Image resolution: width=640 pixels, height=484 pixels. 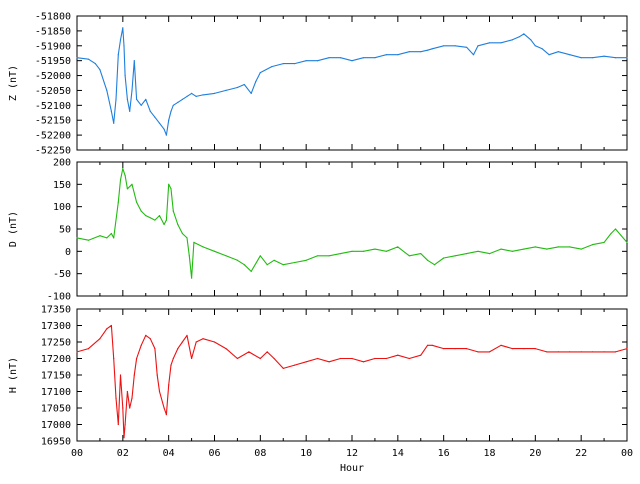 What do you see at coordinates (62, 185) in the screenshot?
I see `y-tick-label: 150` at bounding box center [62, 185].